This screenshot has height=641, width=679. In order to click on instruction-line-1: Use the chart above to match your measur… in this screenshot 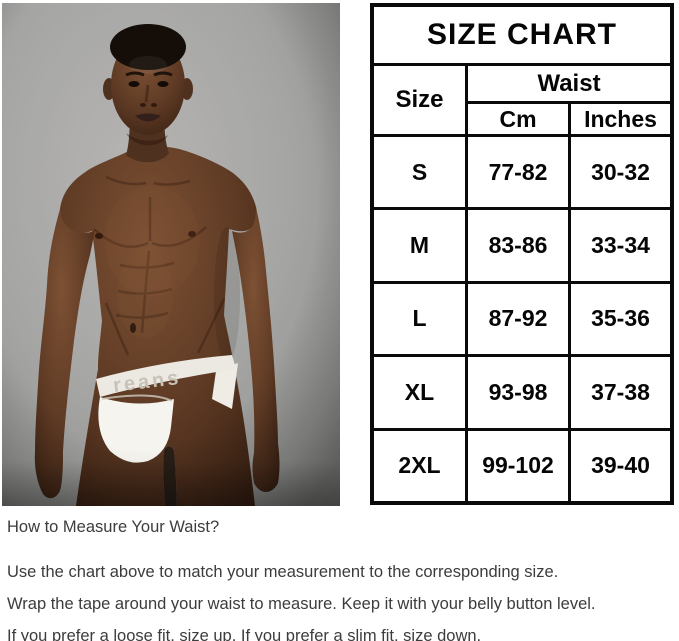, I will do `click(283, 572)`.